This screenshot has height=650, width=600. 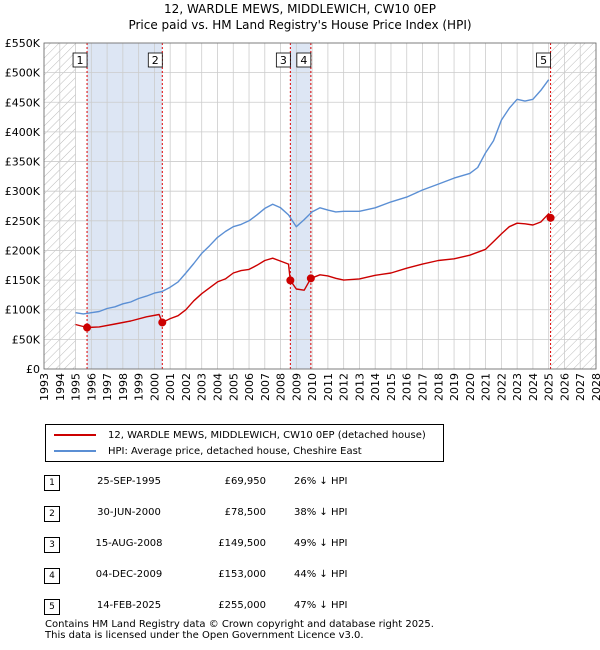 What do you see at coordinates (233, 387) in the screenshot?
I see `x-tick-label: 2005` at bounding box center [233, 387].